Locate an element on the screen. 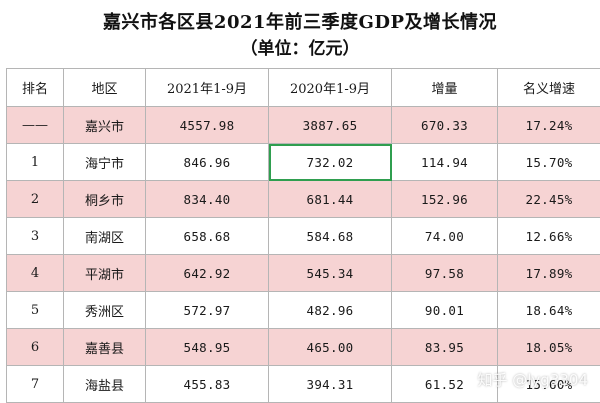 Image resolution: width=600 pixels, height=403 pixels. gdp-2020-cell: 584.68 is located at coordinates (330, 236).